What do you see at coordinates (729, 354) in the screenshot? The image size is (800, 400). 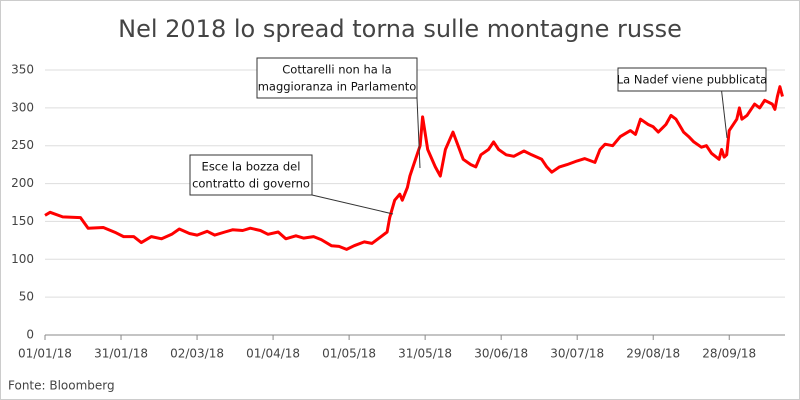 I see `x-tick-label: 28/09/18` at bounding box center [729, 354].